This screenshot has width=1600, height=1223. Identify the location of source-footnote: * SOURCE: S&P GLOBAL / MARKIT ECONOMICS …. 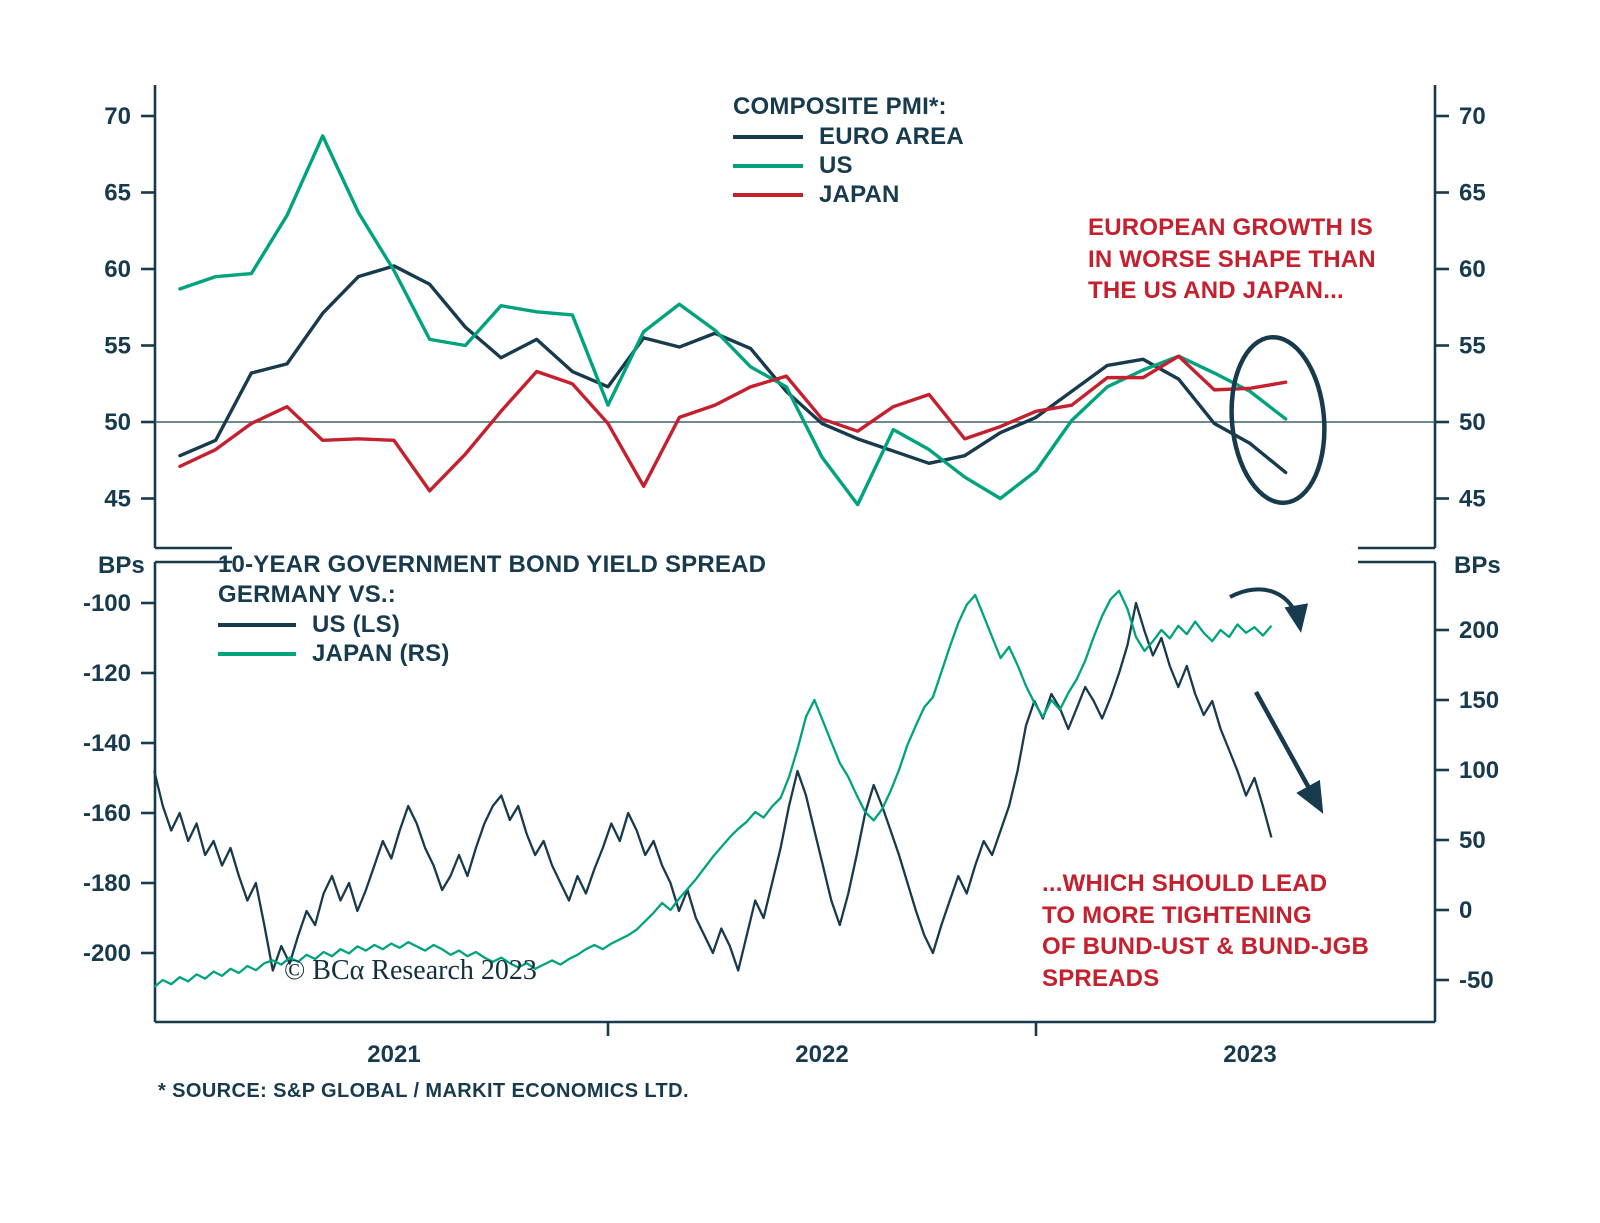
(423, 1091).